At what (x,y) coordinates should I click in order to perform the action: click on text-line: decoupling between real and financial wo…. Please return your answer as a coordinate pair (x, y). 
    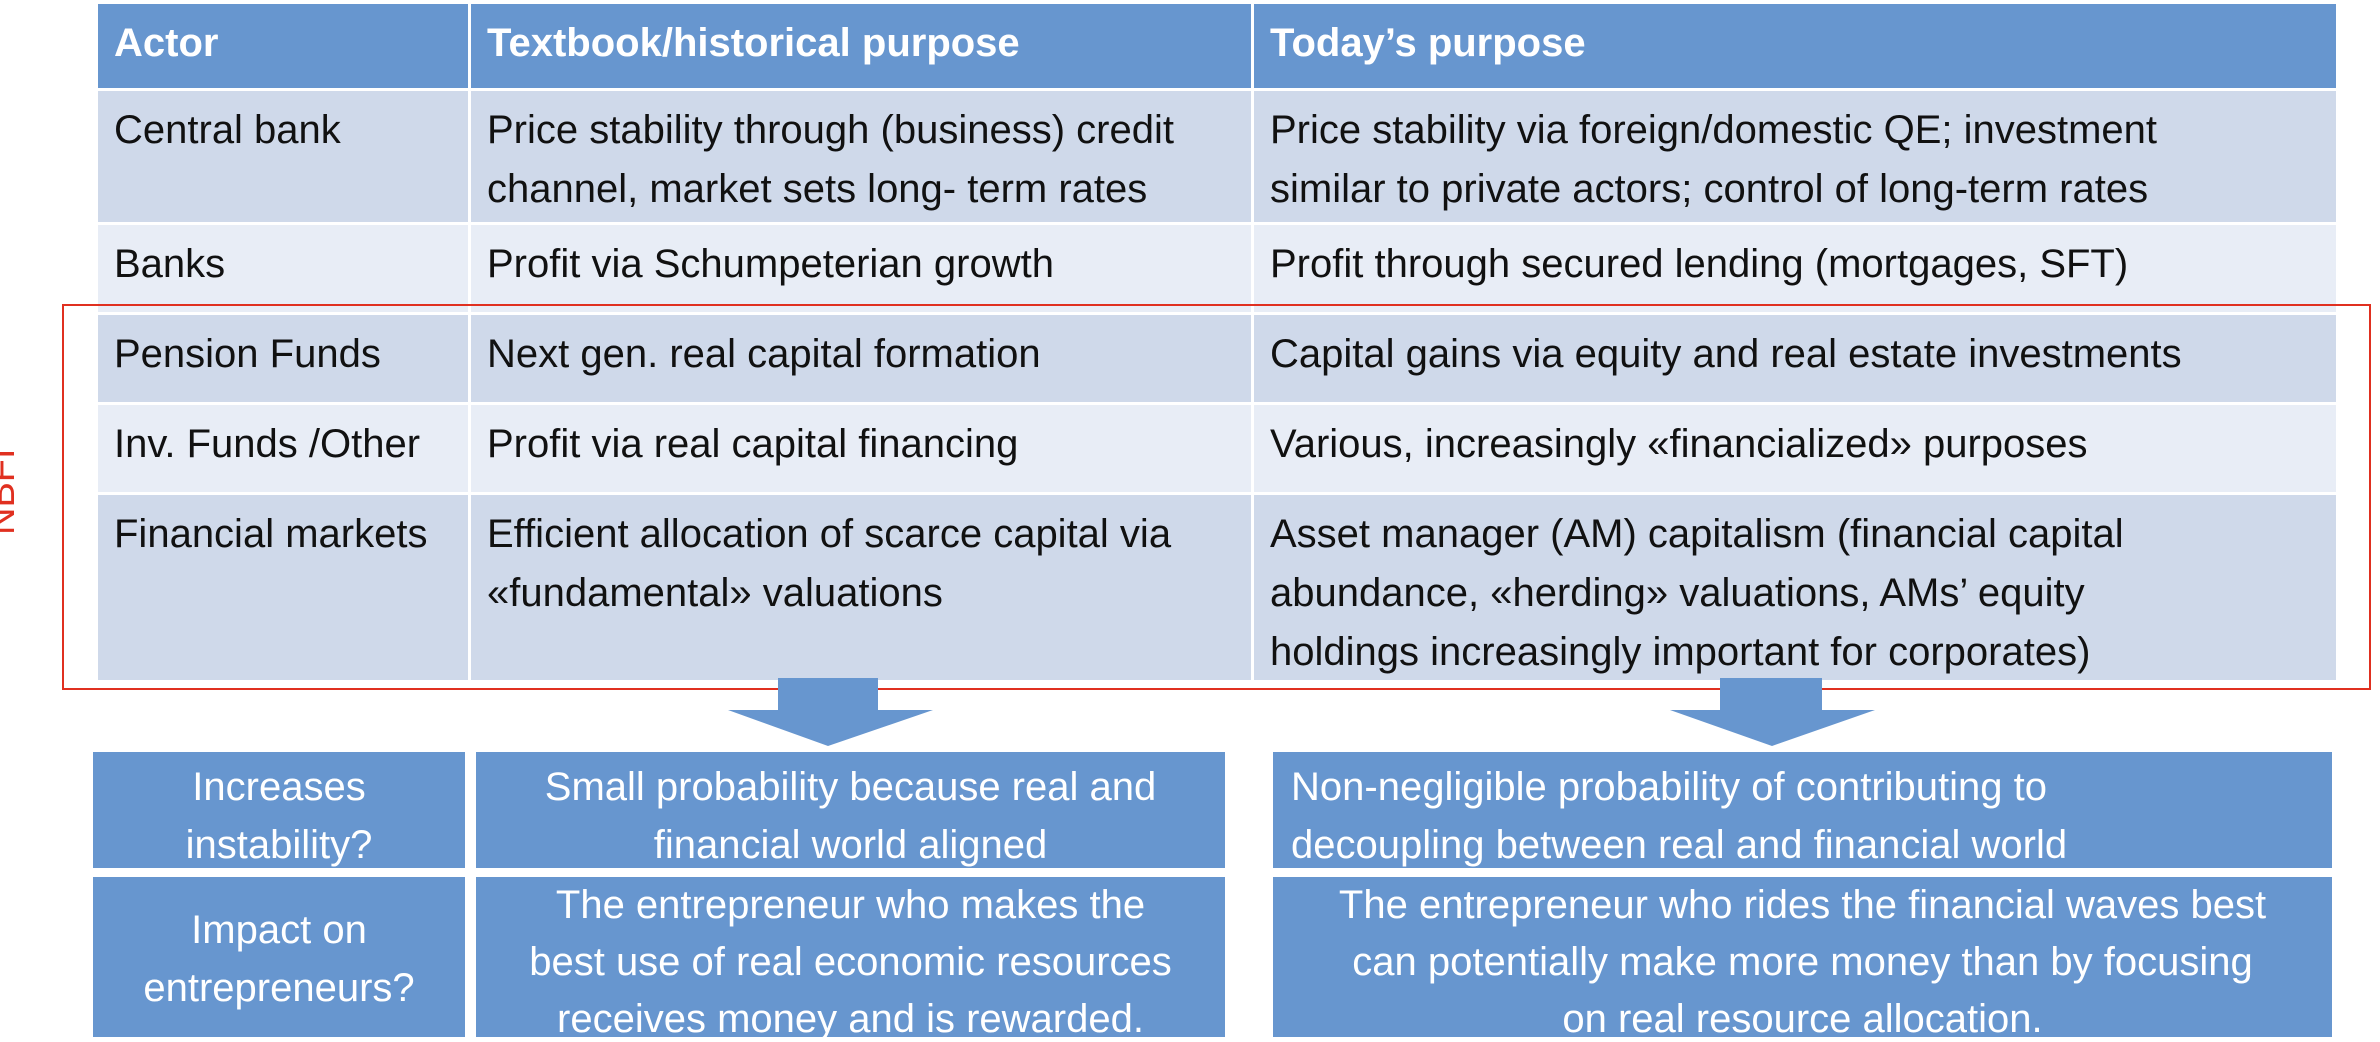
    Looking at the image, I should click on (1679, 845).